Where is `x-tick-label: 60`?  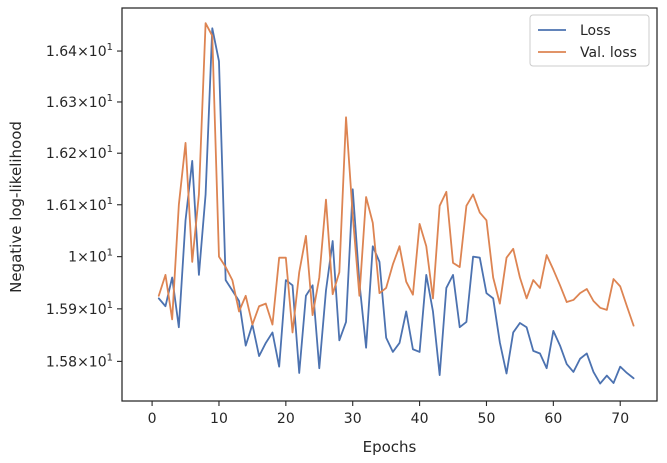 x-tick-label: 60 is located at coordinates (553, 419).